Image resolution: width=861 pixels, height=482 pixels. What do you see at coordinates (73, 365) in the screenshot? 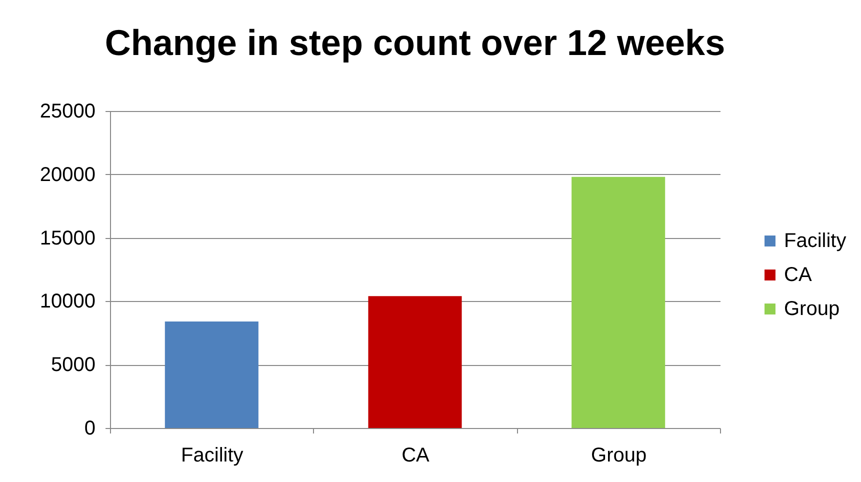
I see `y-tick-label: 5000` at bounding box center [73, 365].